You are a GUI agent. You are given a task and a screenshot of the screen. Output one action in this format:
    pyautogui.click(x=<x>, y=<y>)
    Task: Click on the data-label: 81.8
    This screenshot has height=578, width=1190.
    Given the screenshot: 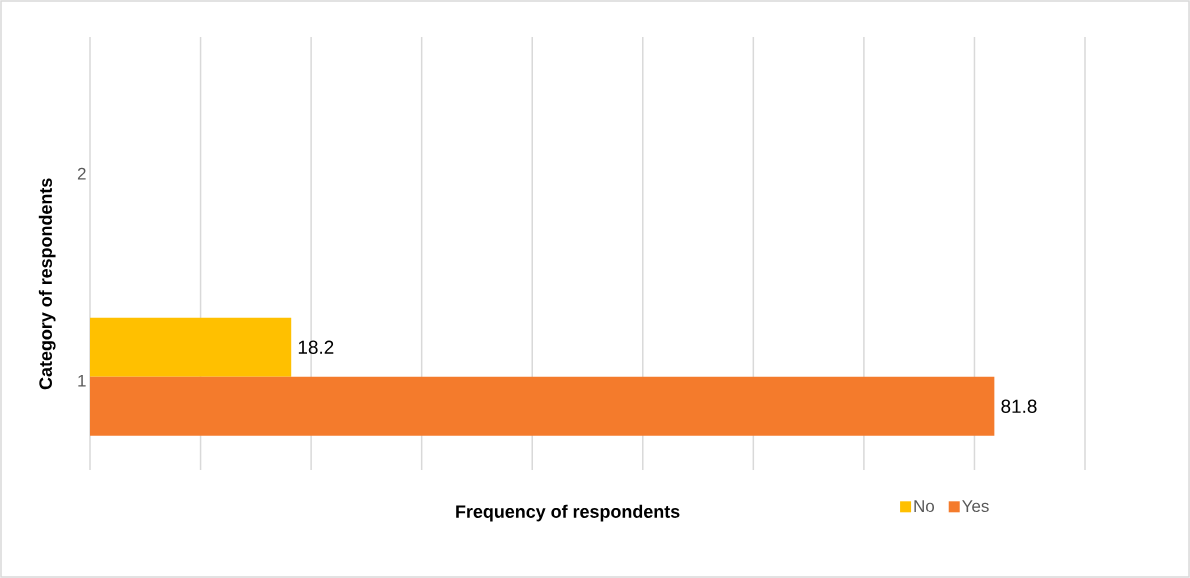 What is the action you would take?
    pyautogui.click(x=1019, y=406)
    